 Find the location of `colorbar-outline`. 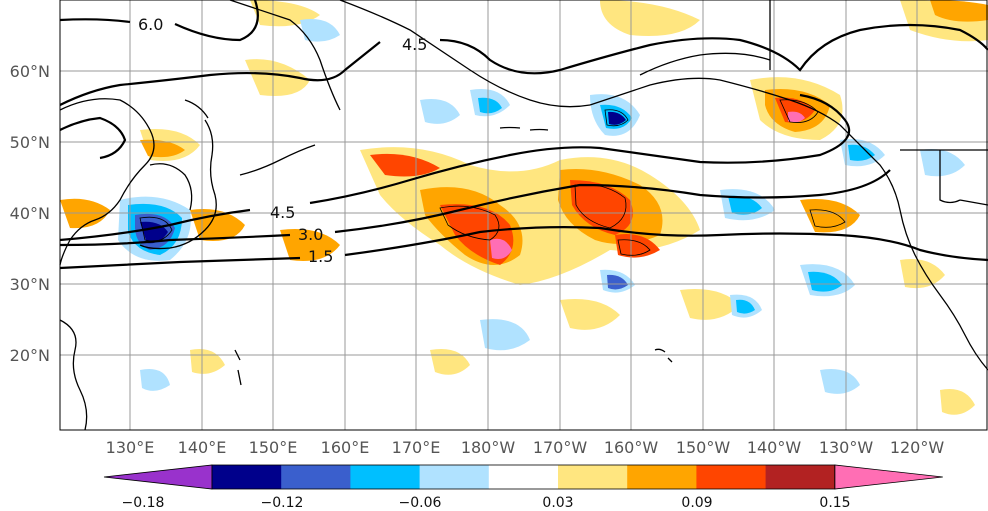

colorbar-outline is located at coordinates (523, 477).